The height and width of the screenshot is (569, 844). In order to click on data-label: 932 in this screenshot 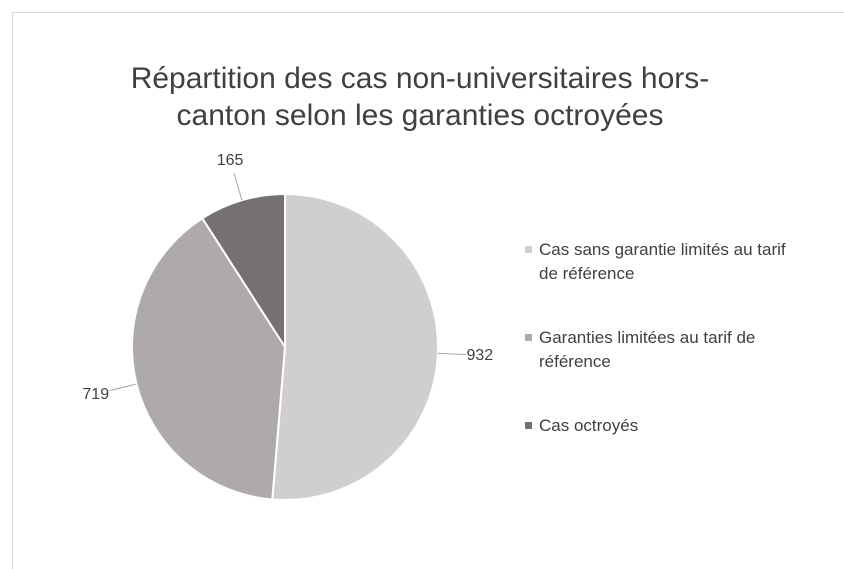, I will do `click(479, 355)`.